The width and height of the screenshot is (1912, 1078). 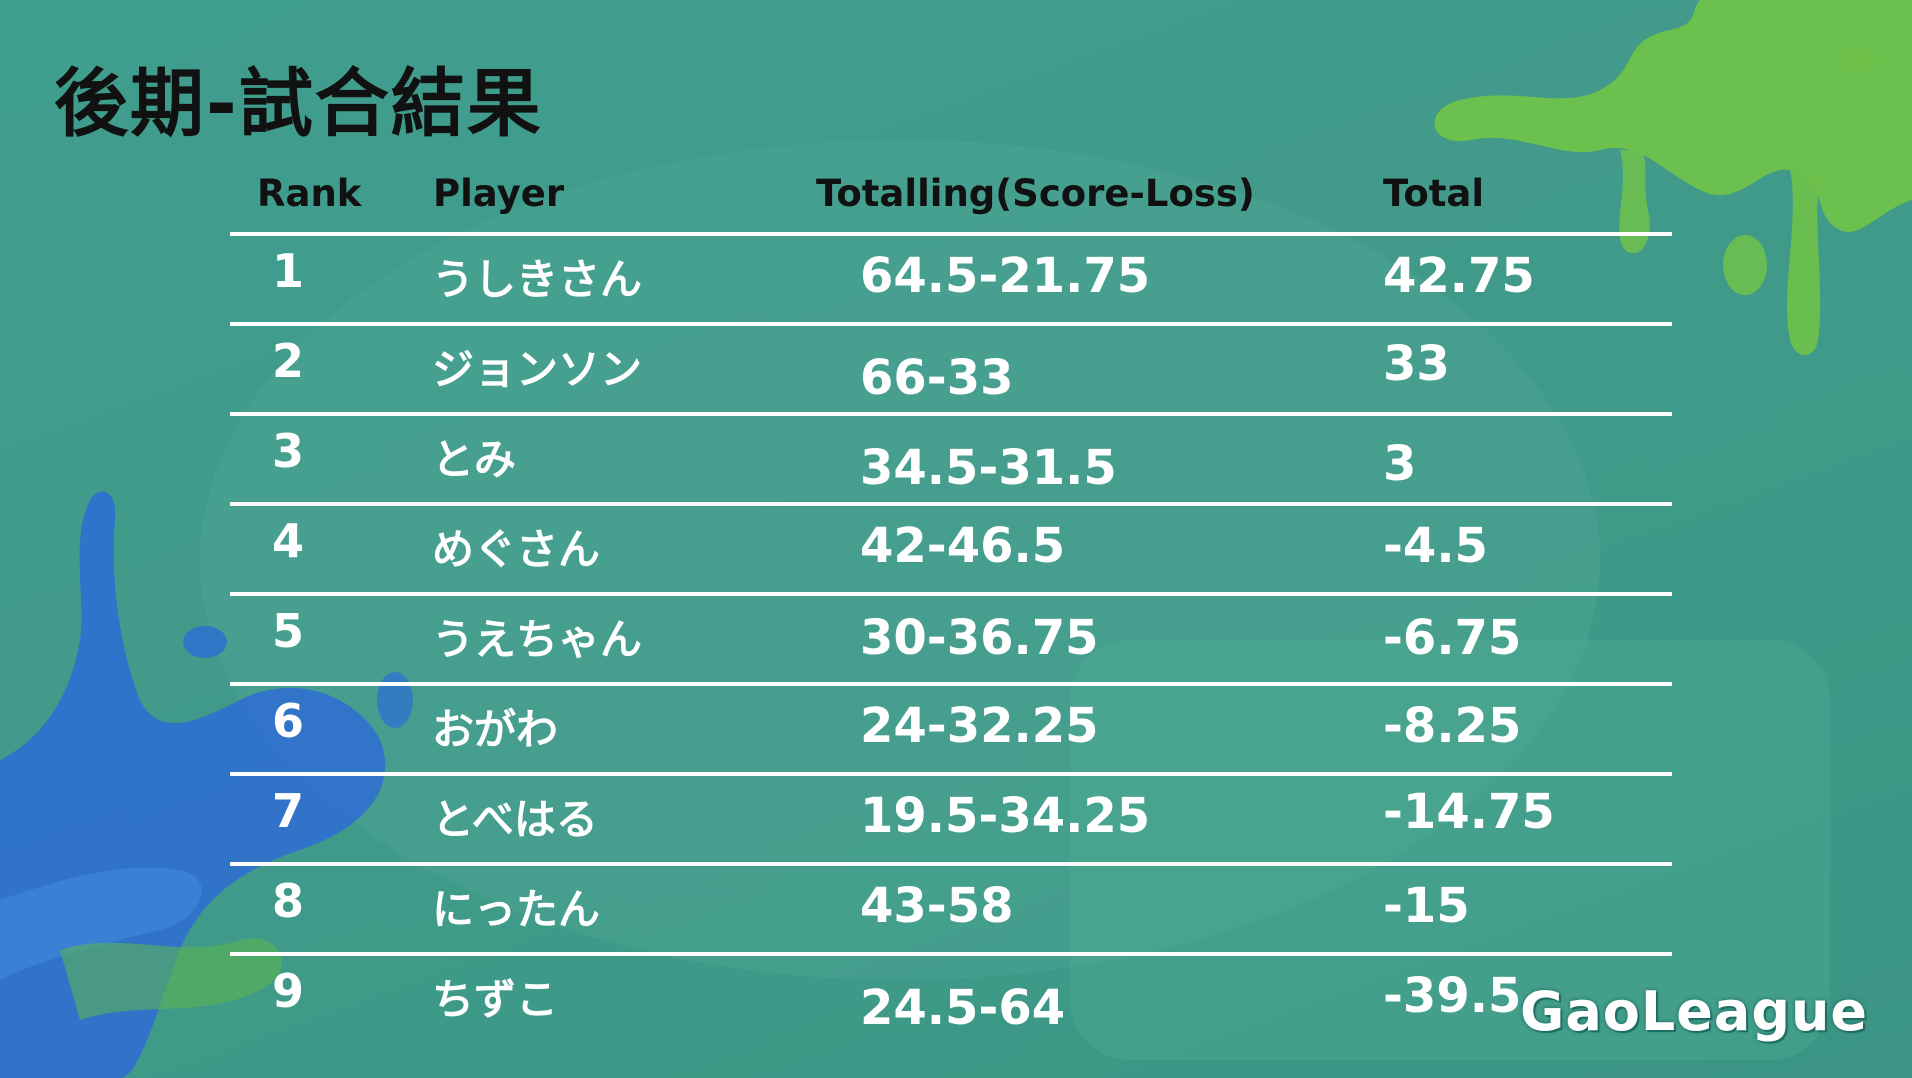 I want to click on table-row: 3 とみ 34.5-31.5 3, so click(x=951, y=461).